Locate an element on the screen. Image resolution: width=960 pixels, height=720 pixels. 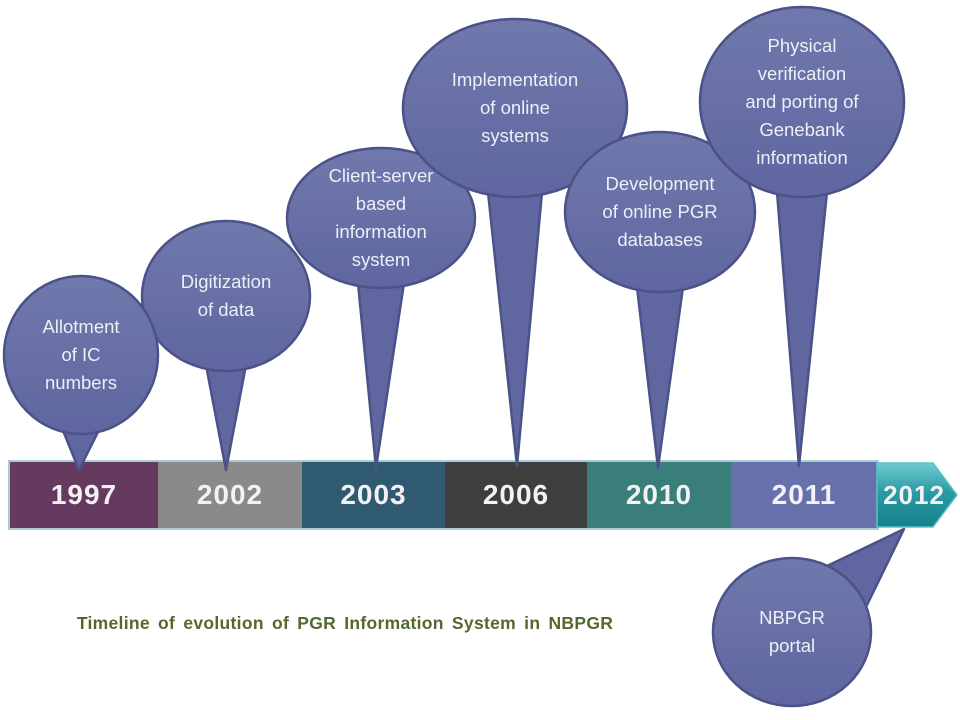
bubble-digitization is located at coordinates (226, 296).